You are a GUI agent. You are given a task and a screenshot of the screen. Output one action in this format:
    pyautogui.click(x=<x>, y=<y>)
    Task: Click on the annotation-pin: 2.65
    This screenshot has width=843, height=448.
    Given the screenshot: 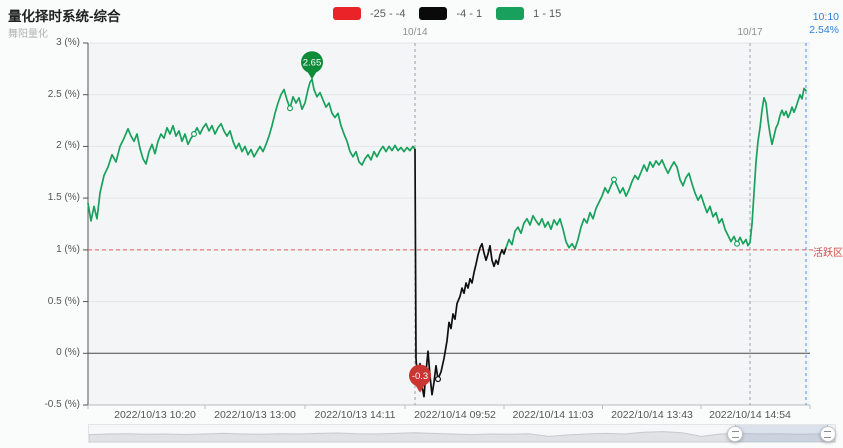 What is the action you would take?
    pyautogui.click(x=312, y=65)
    